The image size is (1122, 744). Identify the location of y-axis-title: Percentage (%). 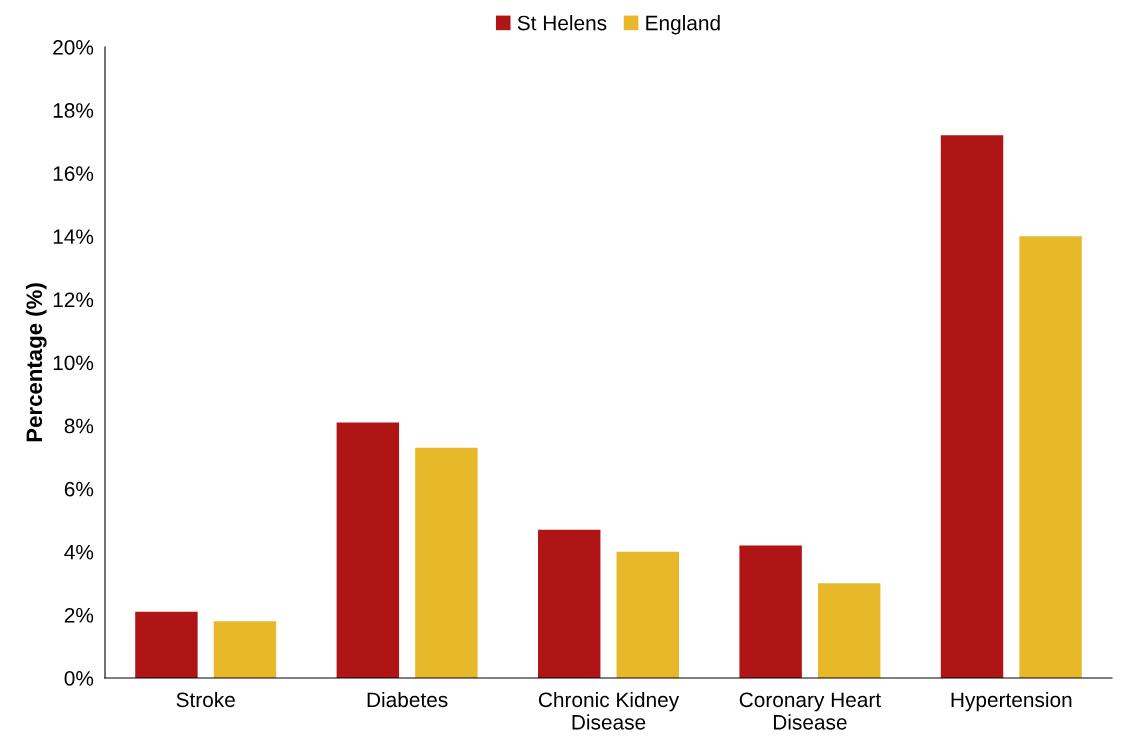
(36, 362).